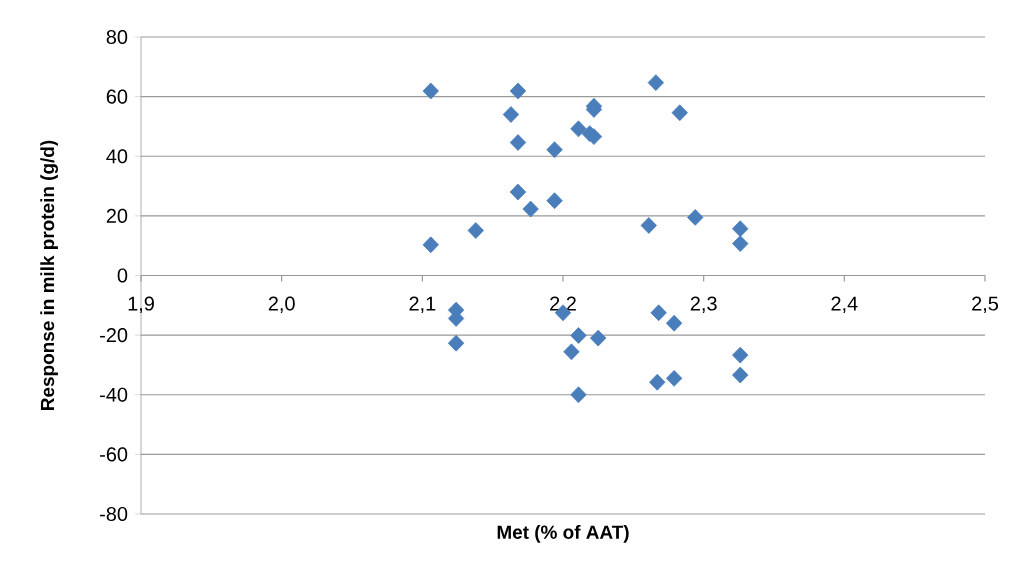 Image resolution: width=1020 pixels, height=578 pixels. What do you see at coordinates (703, 304) in the screenshot?
I see `x-tick-label: 2,3` at bounding box center [703, 304].